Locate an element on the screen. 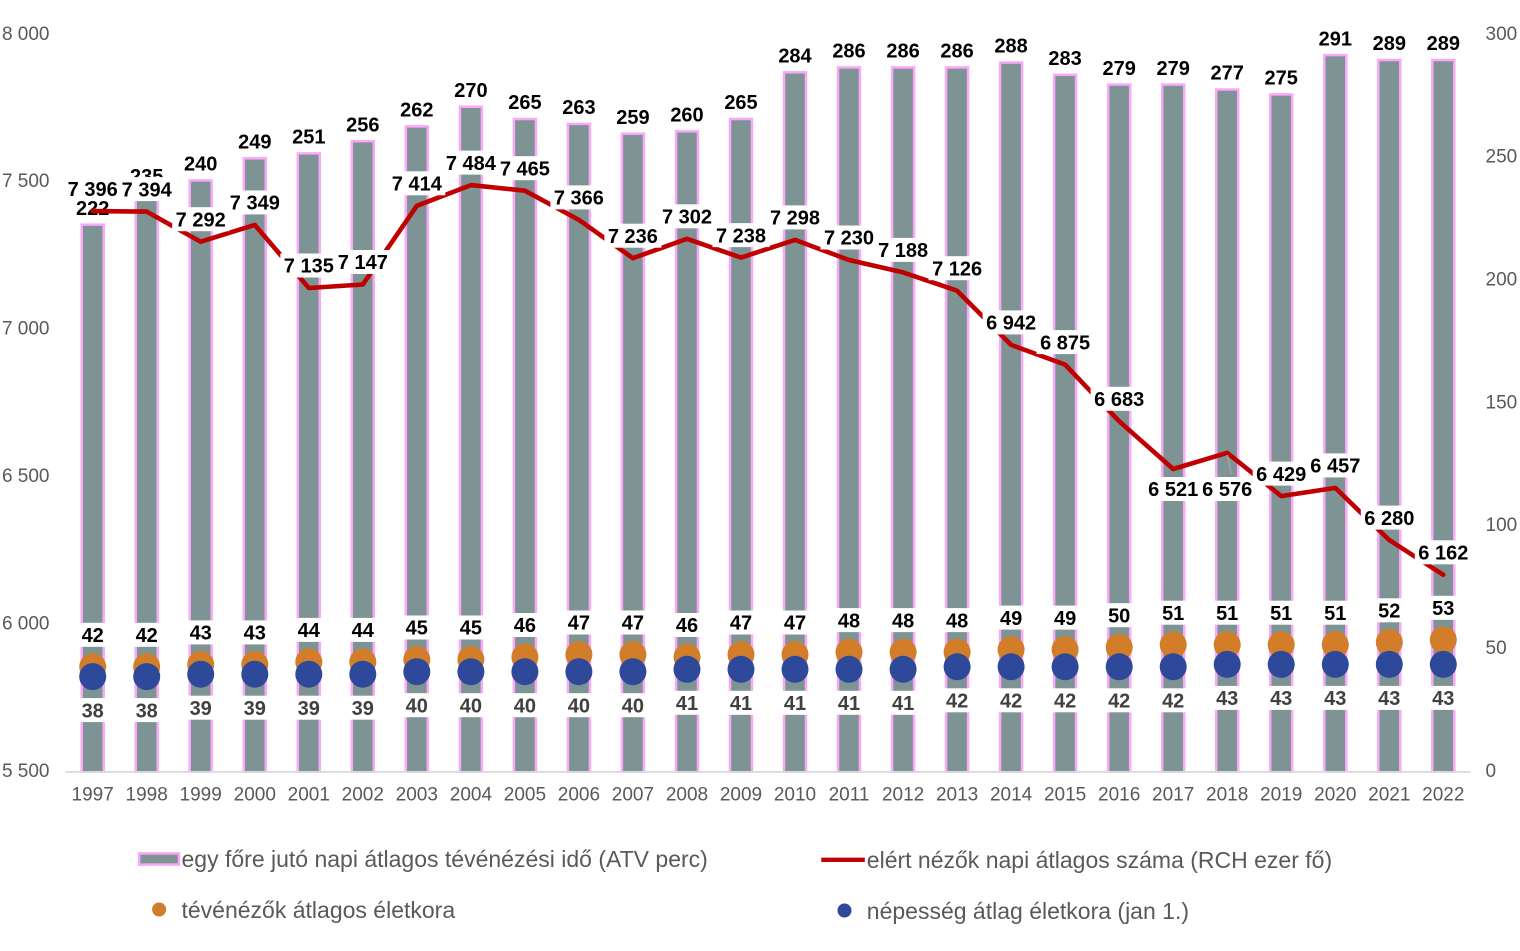 The height and width of the screenshot is (951, 1520). svg-text: 1997 is located at coordinates (93, 795).